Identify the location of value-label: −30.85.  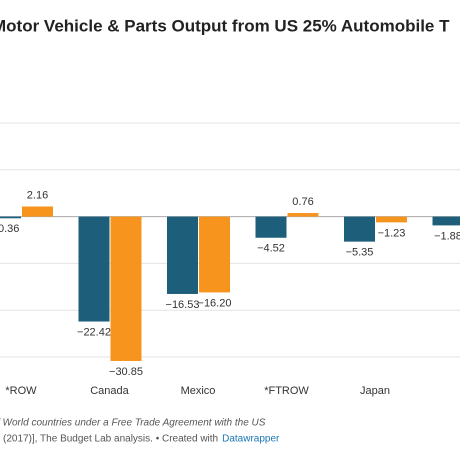
(126, 372).